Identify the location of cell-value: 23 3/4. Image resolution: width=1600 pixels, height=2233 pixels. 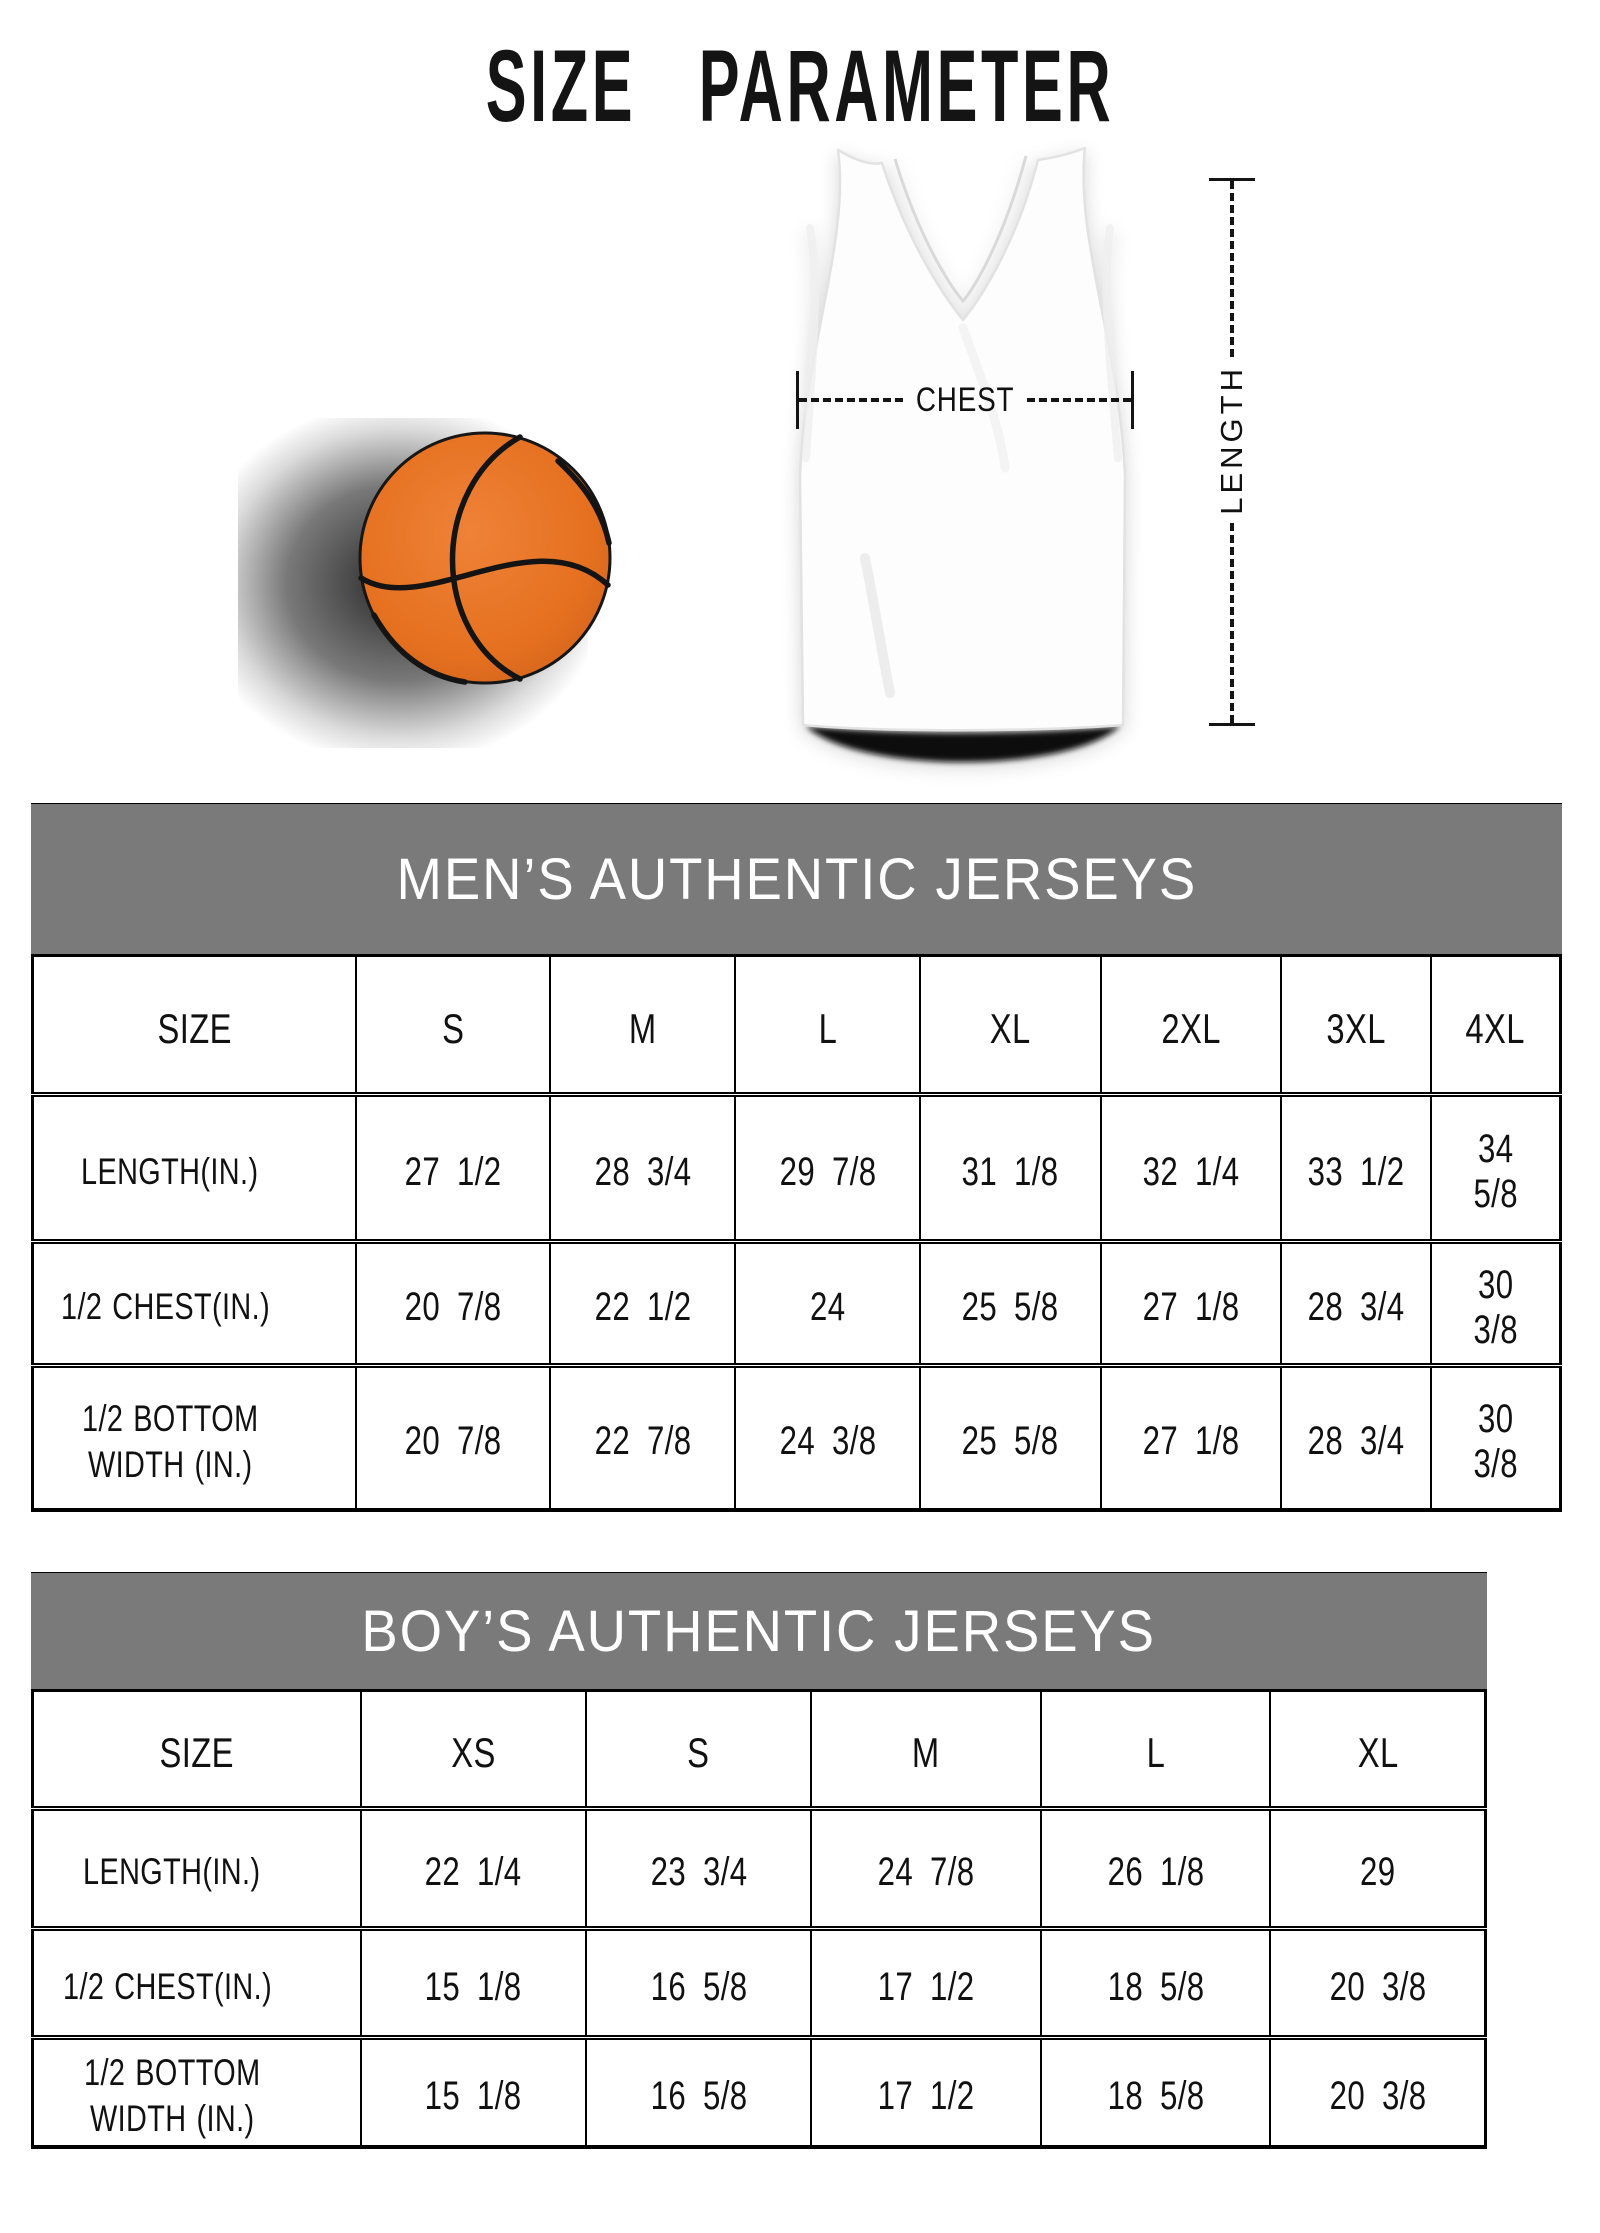
(699, 1872).